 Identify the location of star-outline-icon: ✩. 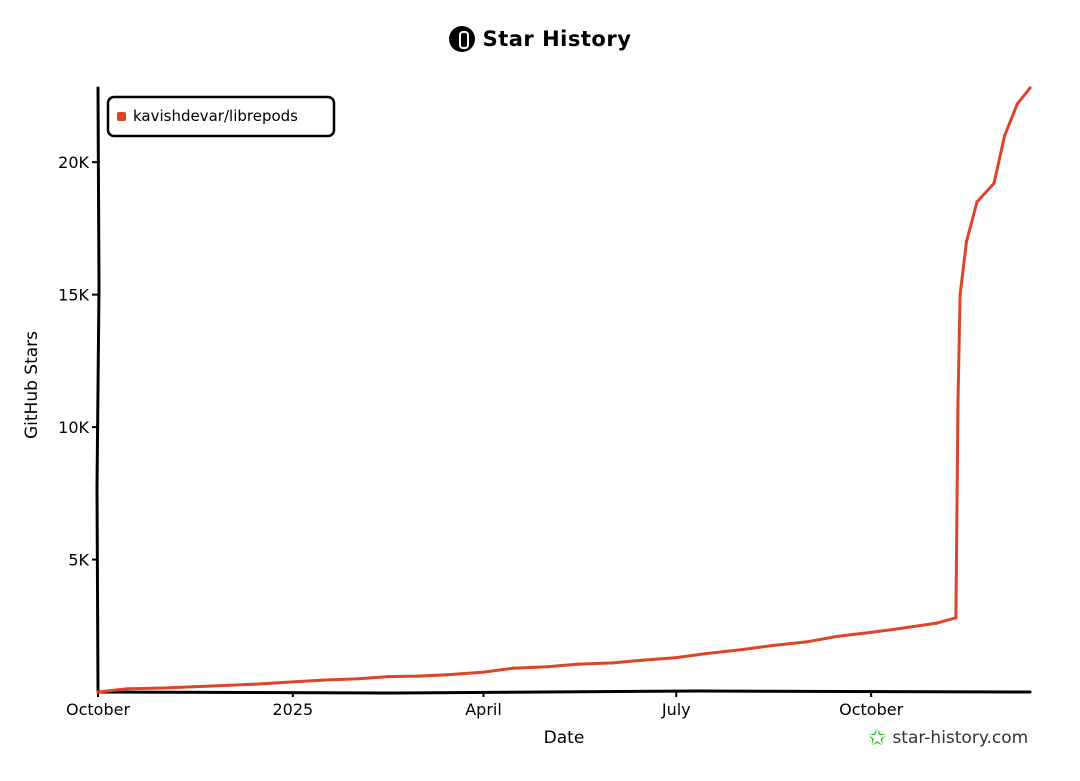
(877, 738).